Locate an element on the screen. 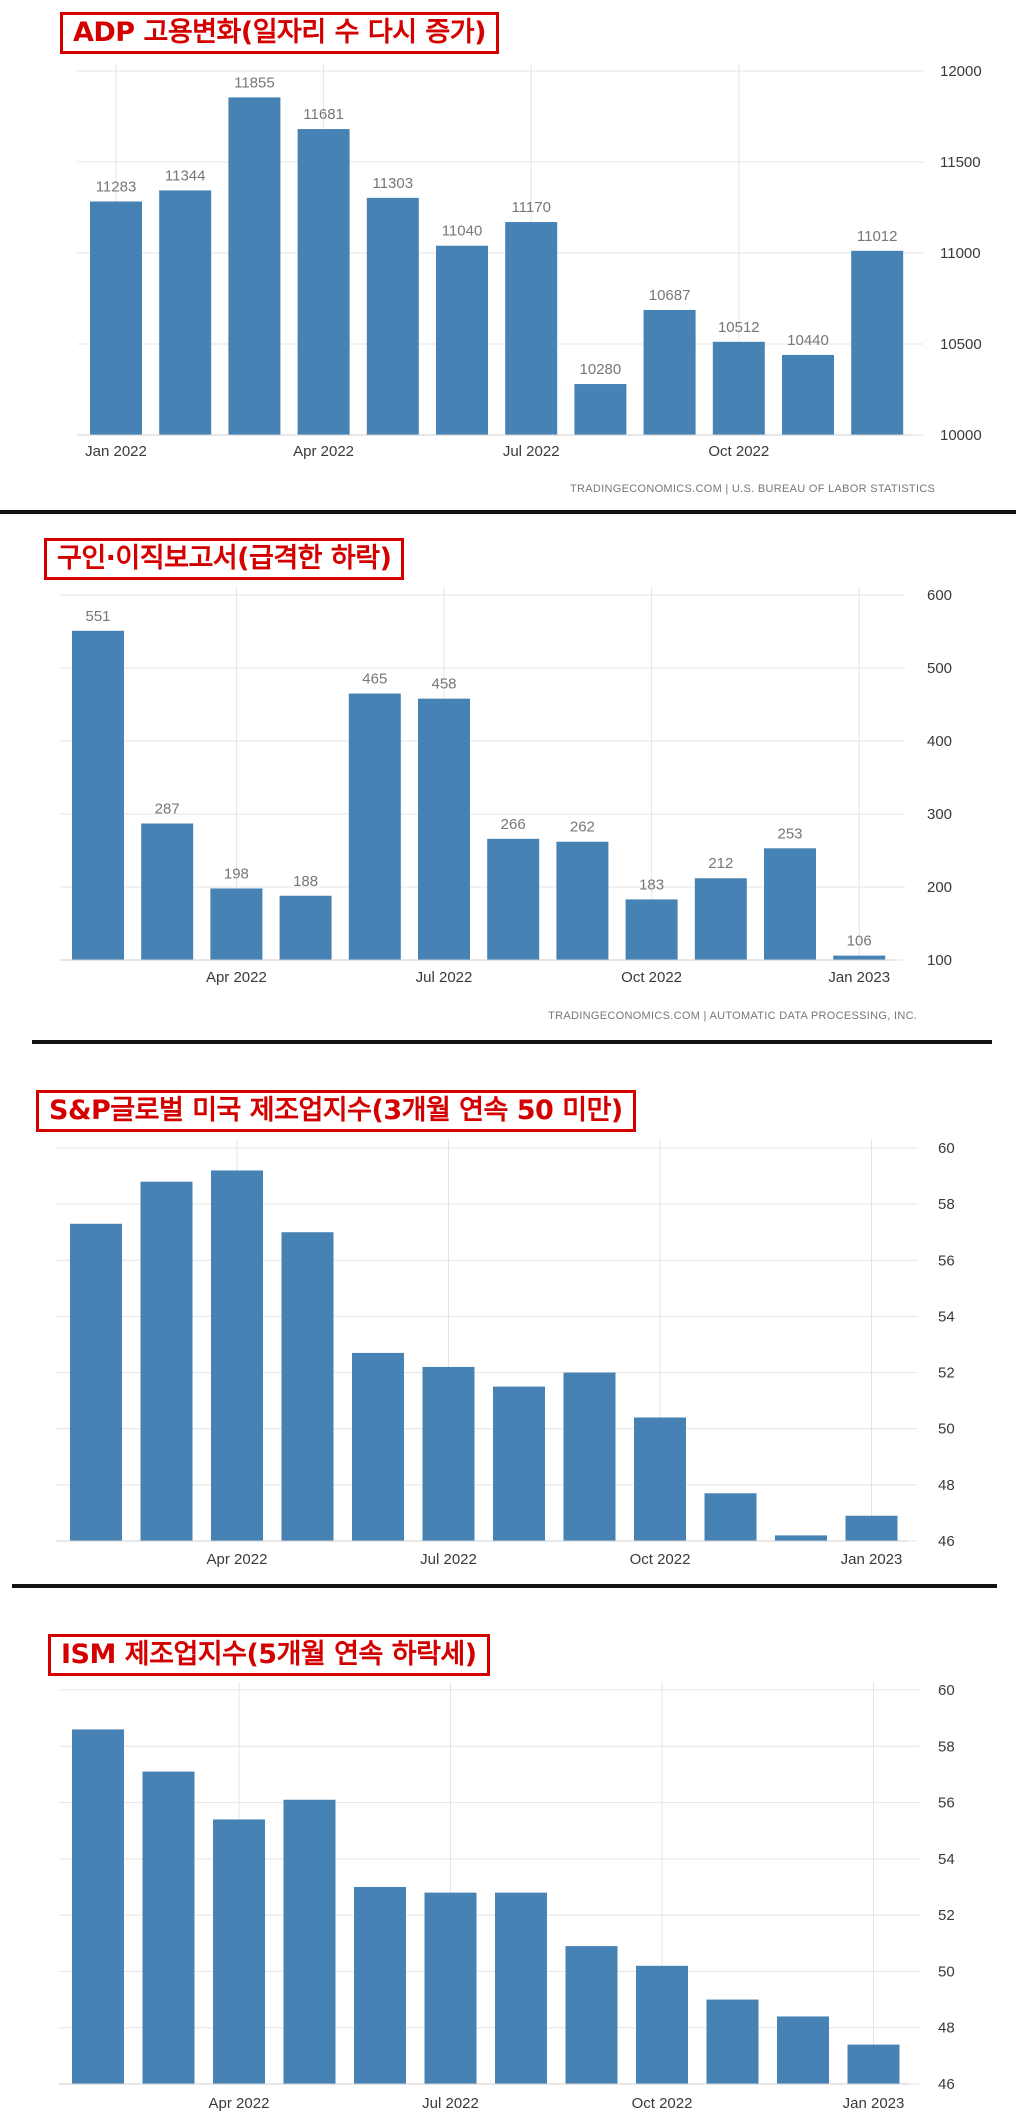 The width and height of the screenshot is (1016, 2122). data-label: 106 is located at coordinates (859, 941).